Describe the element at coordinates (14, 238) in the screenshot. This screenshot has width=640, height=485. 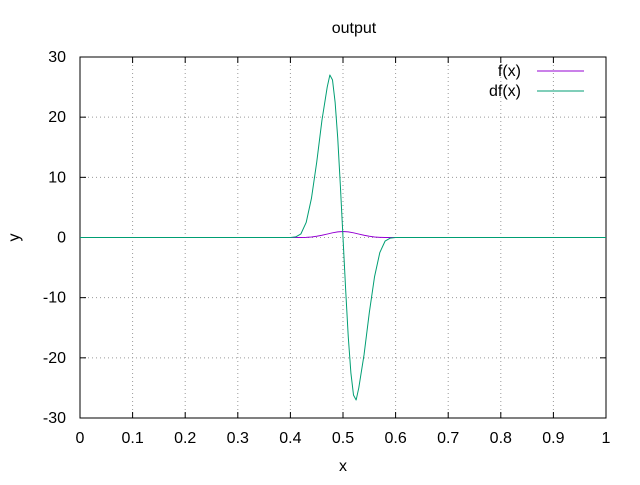
I see `y-axis-label: y` at that location.